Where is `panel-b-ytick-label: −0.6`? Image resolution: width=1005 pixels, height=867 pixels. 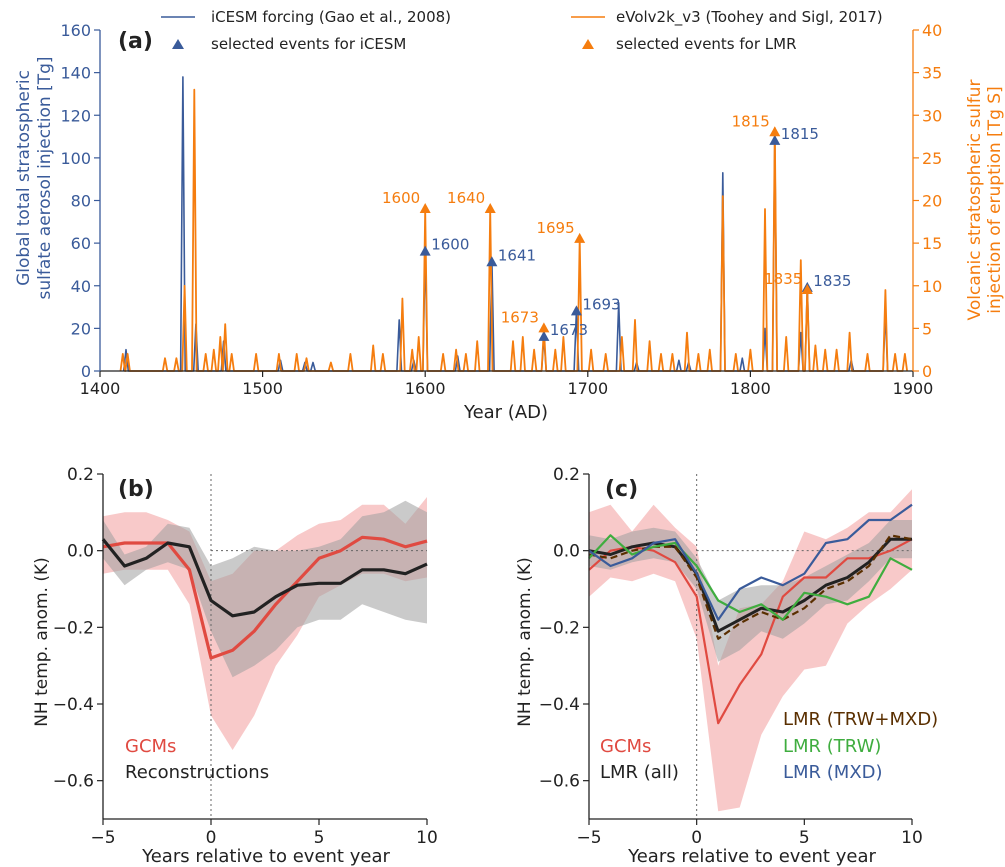
panel-b-ytick-label: −0.6 is located at coordinates (73, 782).